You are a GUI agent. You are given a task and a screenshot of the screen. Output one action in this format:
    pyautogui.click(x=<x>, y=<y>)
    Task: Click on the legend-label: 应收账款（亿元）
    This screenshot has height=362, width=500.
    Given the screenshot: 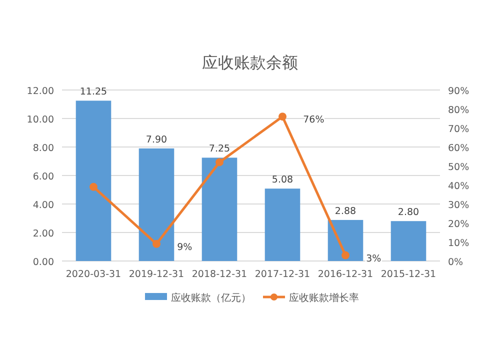 What is the action you would take?
    pyautogui.click(x=211, y=298)
    